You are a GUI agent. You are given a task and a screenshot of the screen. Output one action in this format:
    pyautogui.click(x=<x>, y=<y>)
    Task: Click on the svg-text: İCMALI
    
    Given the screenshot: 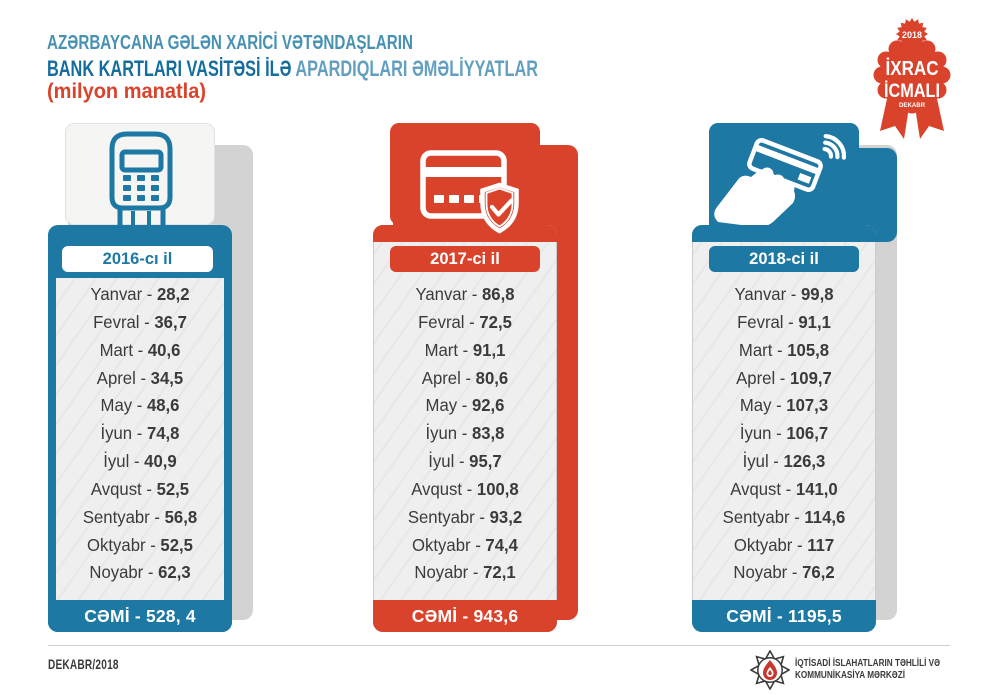 What is the action you would take?
    pyautogui.click(x=912, y=91)
    